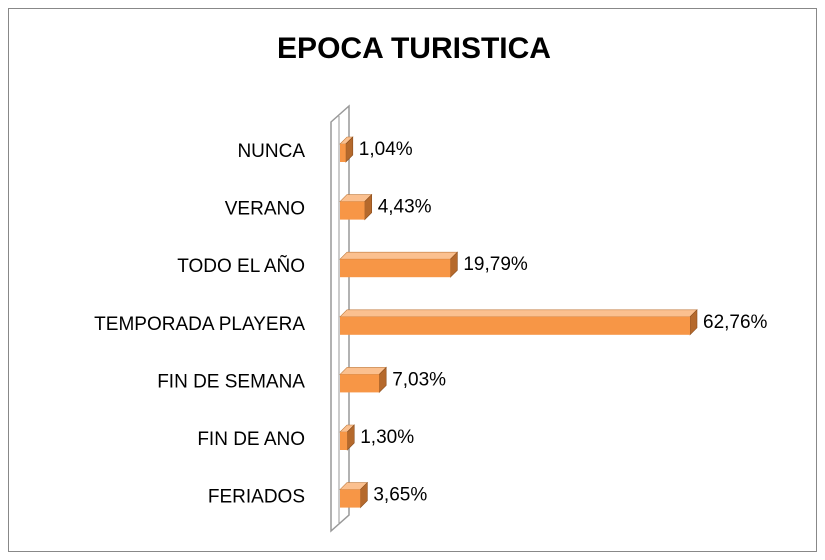 Image resolution: width=825 pixels, height=560 pixels. Describe the element at coordinates (199, 324) in the screenshot. I see `category-label: TEMPORADA PLAYERA` at that location.